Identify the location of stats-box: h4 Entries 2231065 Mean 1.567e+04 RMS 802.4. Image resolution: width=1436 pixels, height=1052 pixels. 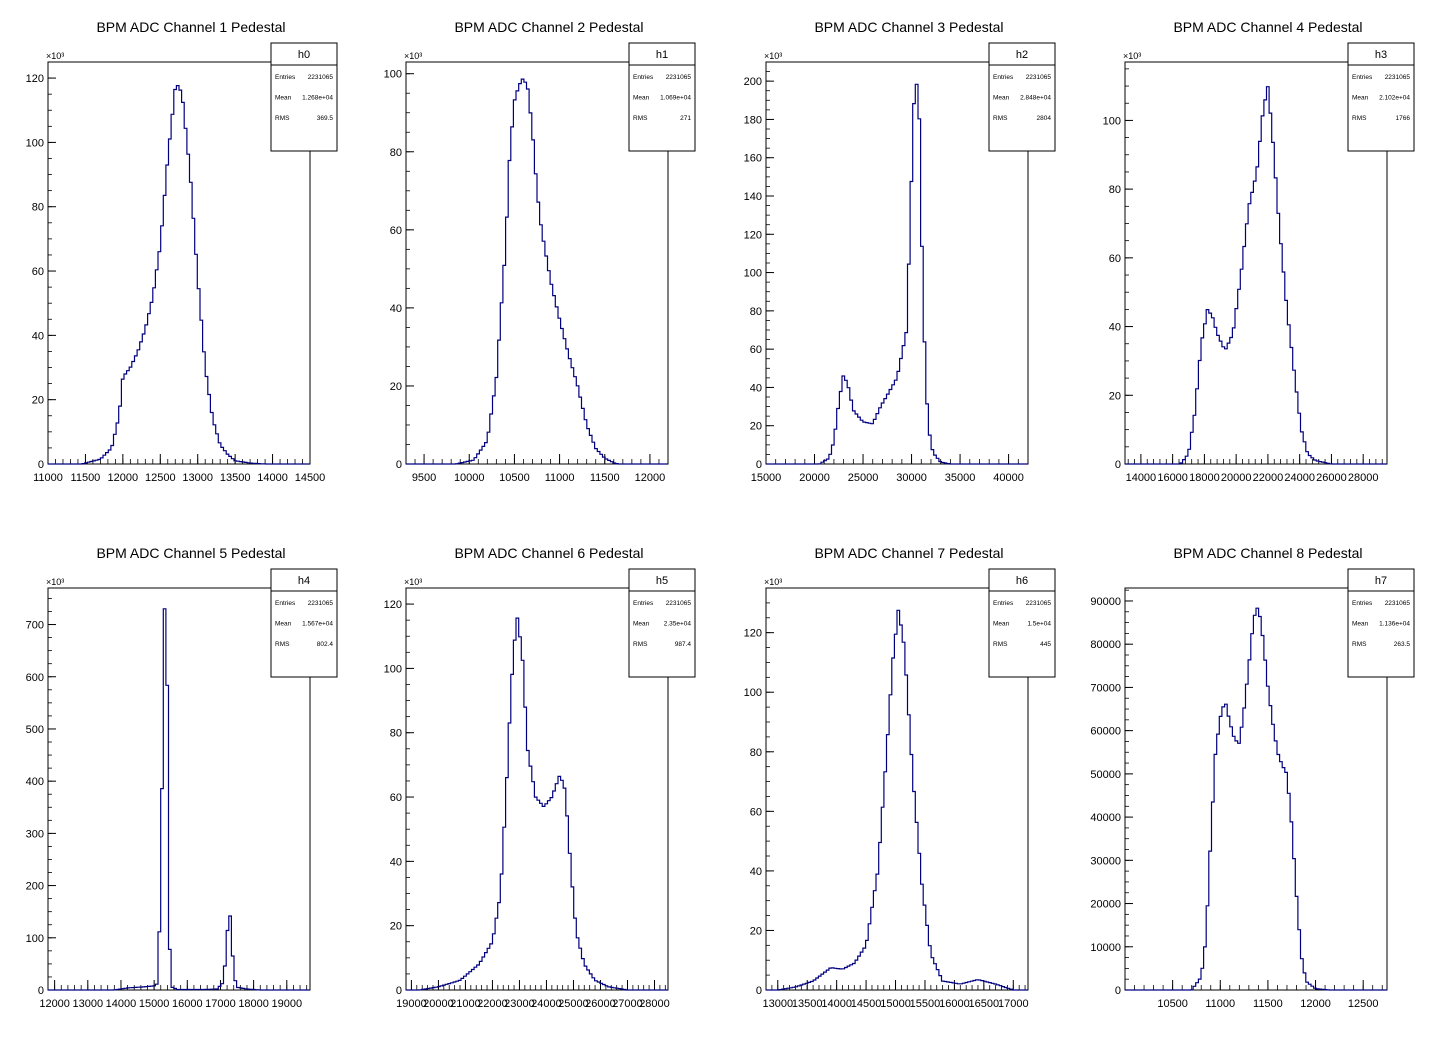
(304, 623).